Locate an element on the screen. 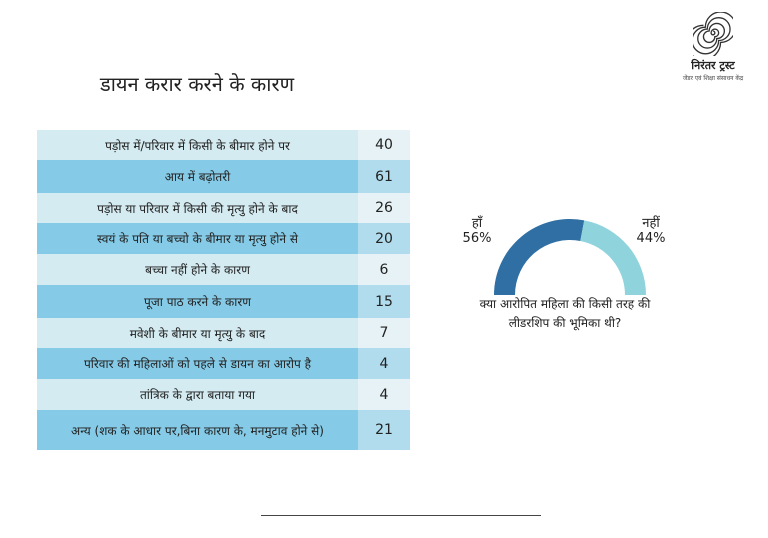  row-value: 26 is located at coordinates (384, 208).